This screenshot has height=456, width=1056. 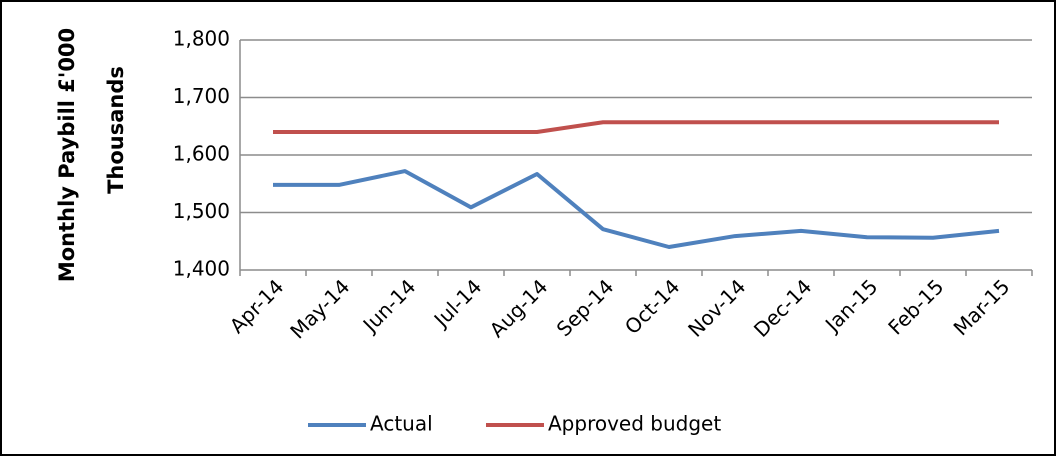 What do you see at coordinates (201, 96) in the screenshot?
I see `y-tick-label: 1,700` at bounding box center [201, 96].